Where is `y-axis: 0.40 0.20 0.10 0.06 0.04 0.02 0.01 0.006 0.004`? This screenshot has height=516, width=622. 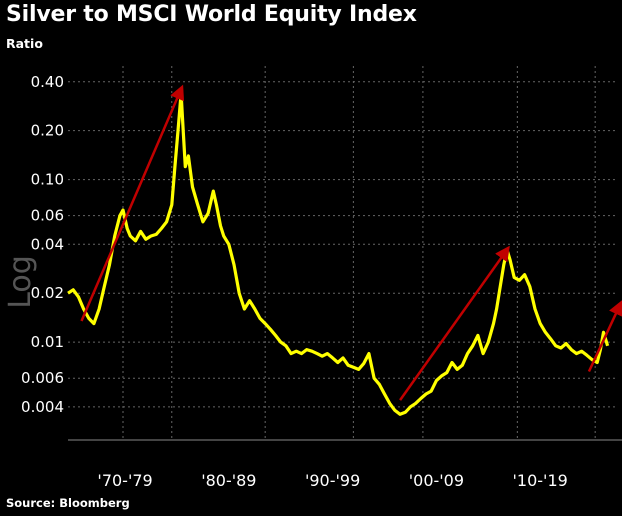
y-axis: 0.40 0.20 0.10 0.06 0.04 0.02 0.01 0.006 0.004 is located at coordinates (42, 244).